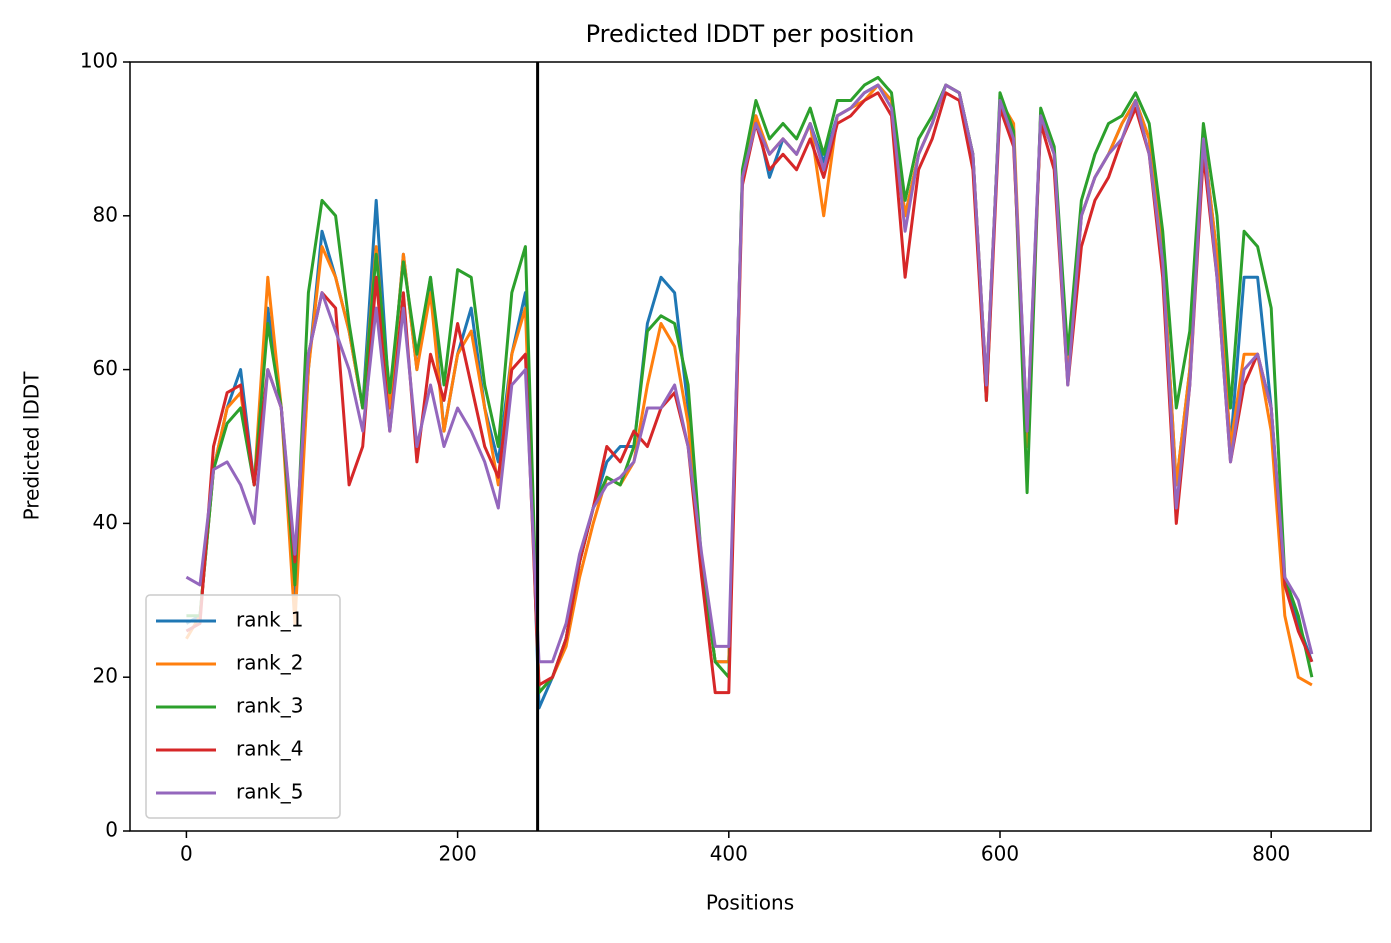 This screenshot has height=943, width=1391. Describe the element at coordinates (105, 368) in the screenshot. I see `y-tick-label: 60` at that location.